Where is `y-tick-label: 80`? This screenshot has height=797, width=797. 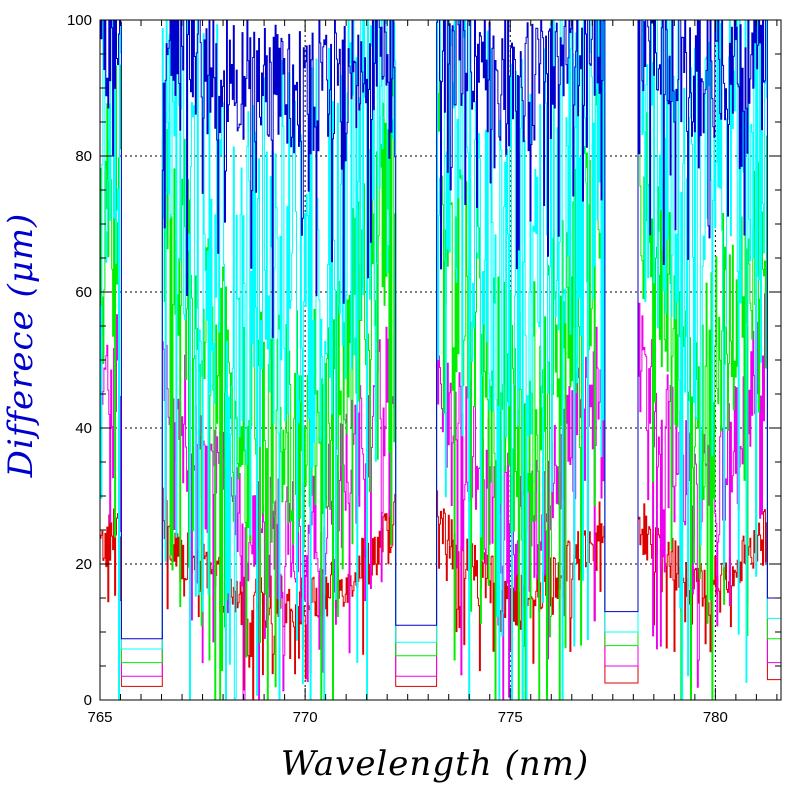 y-tick-label: 80 is located at coordinates (83, 156).